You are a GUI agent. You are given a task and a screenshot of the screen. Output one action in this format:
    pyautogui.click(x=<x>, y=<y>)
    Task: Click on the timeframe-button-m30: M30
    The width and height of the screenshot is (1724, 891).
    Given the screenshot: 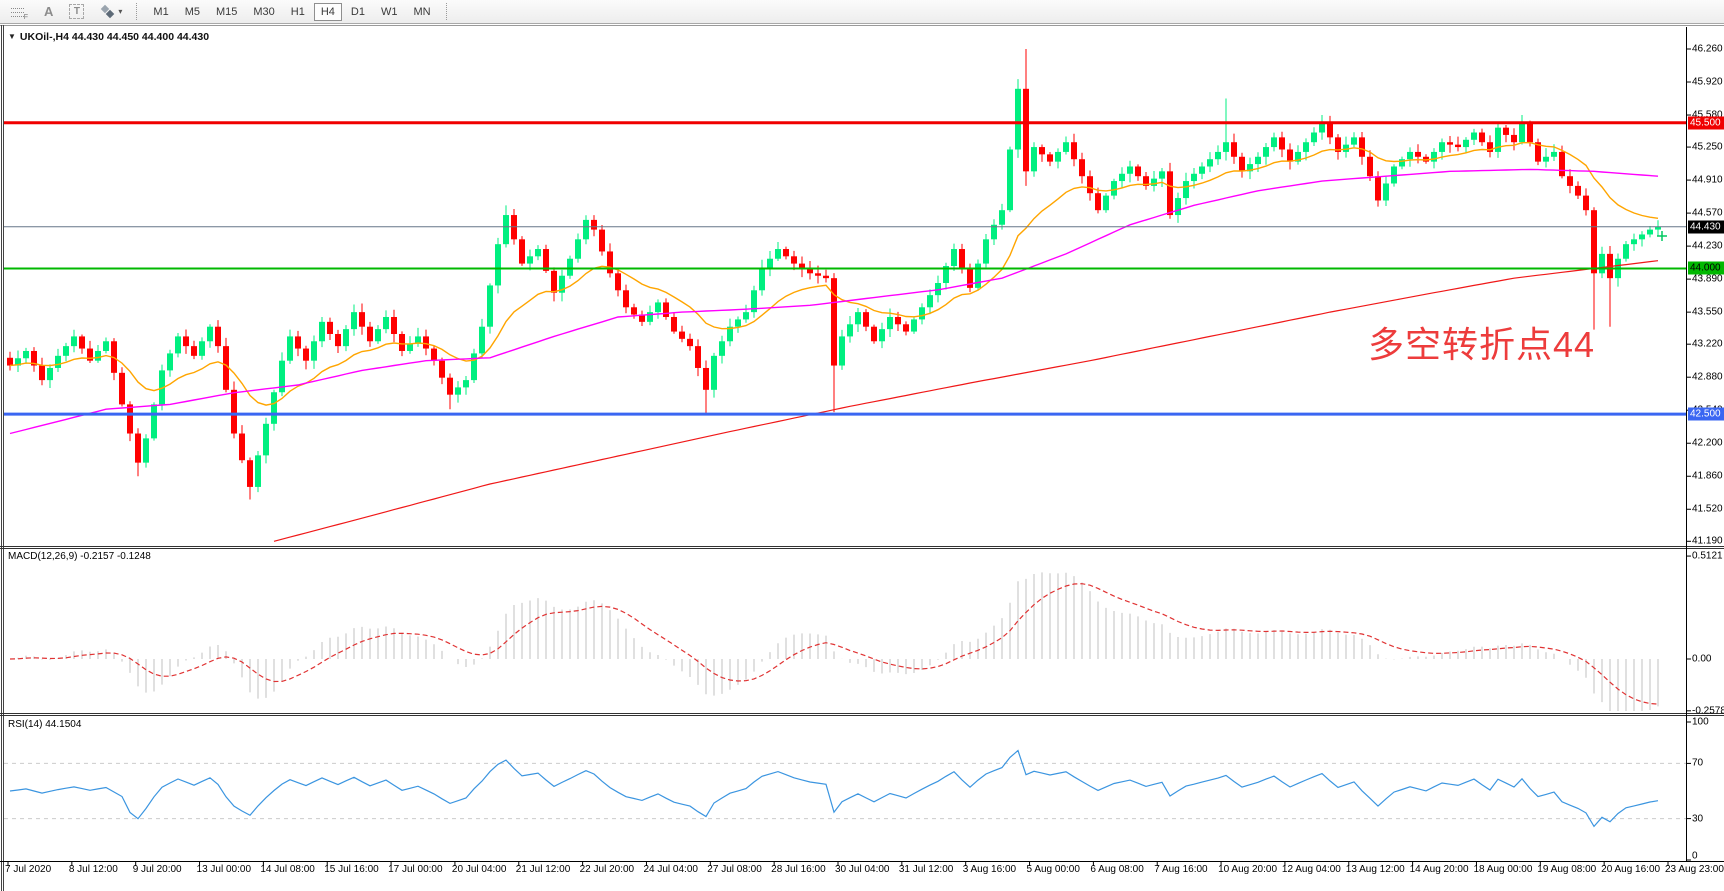 What is the action you would take?
    pyautogui.click(x=263, y=12)
    